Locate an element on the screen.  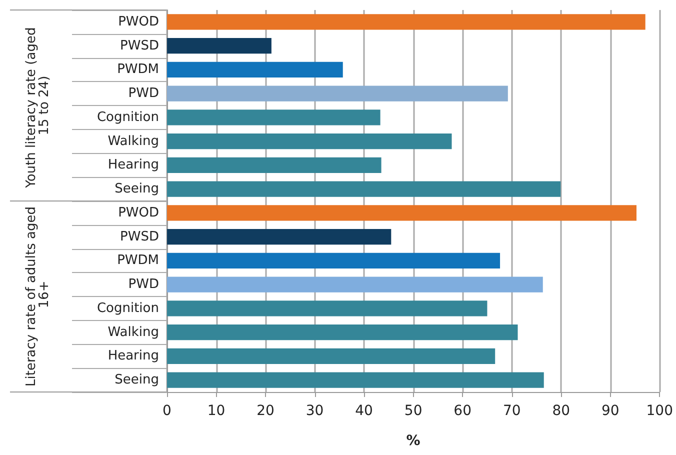
x-tick-label: 0 is located at coordinates (167, 411).